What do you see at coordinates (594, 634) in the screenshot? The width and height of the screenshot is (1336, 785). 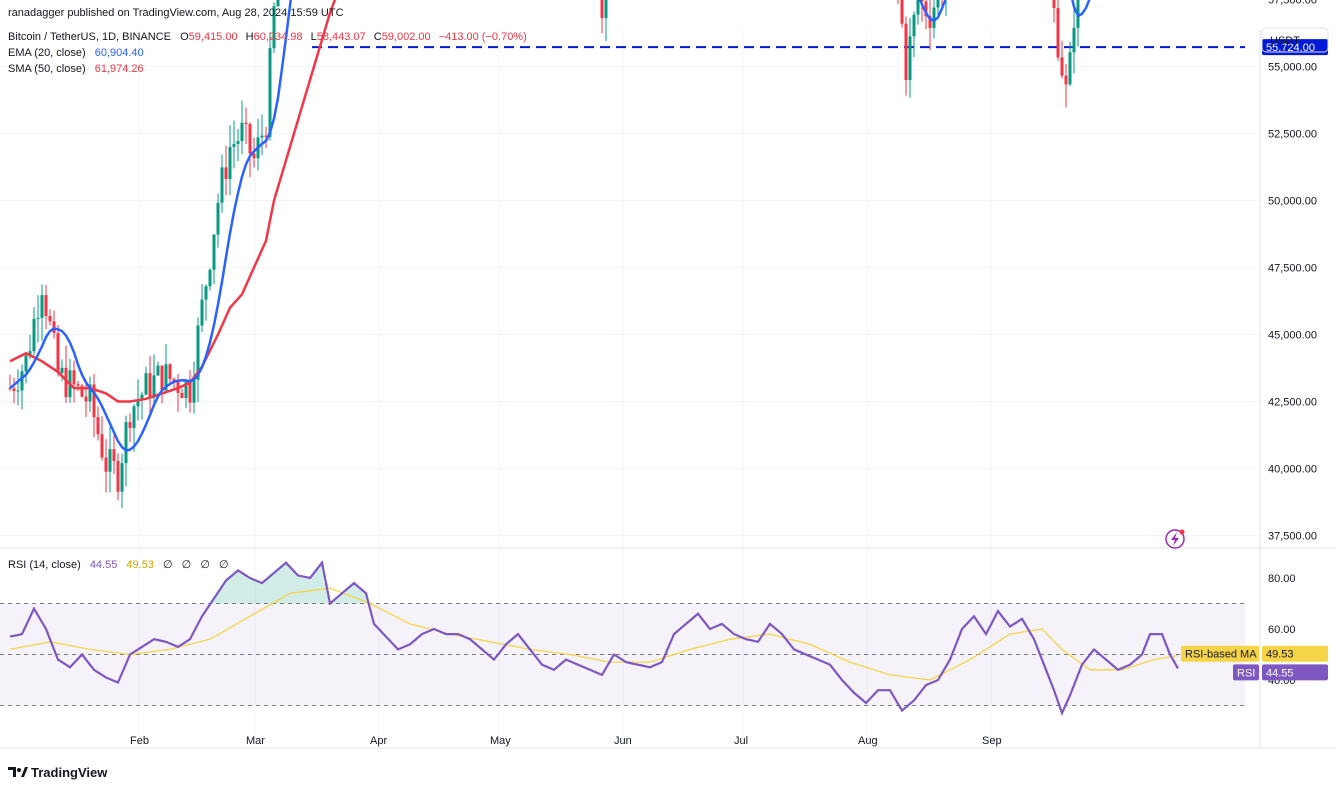 I see `rsi-ma-line` at bounding box center [594, 634].